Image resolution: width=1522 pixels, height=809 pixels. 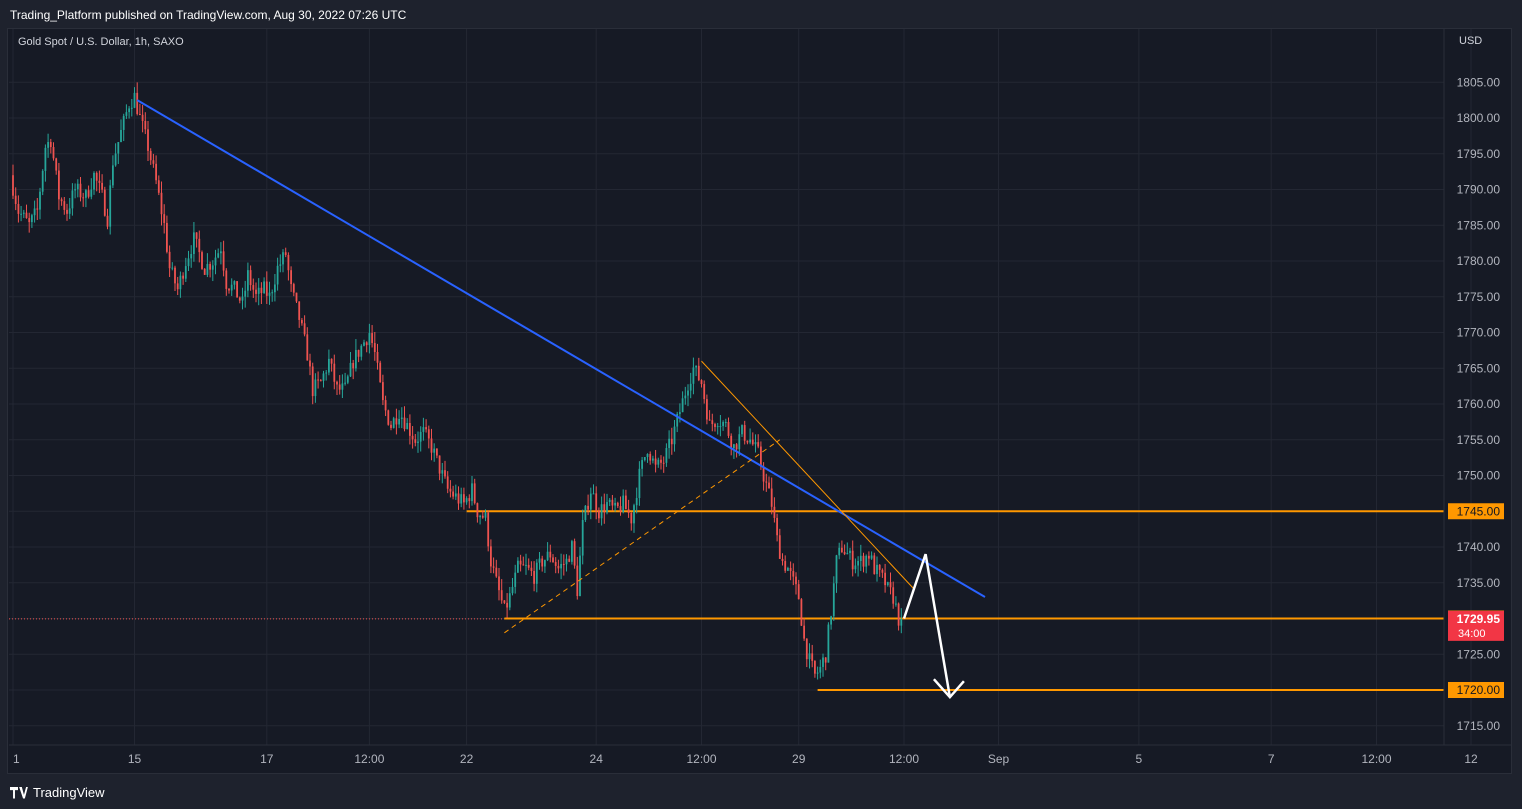 What do you see at coordinates (1479, 154) in the screenshot?
I see `price-tick-label: 1795.00` at bounding box center [1479, 154].